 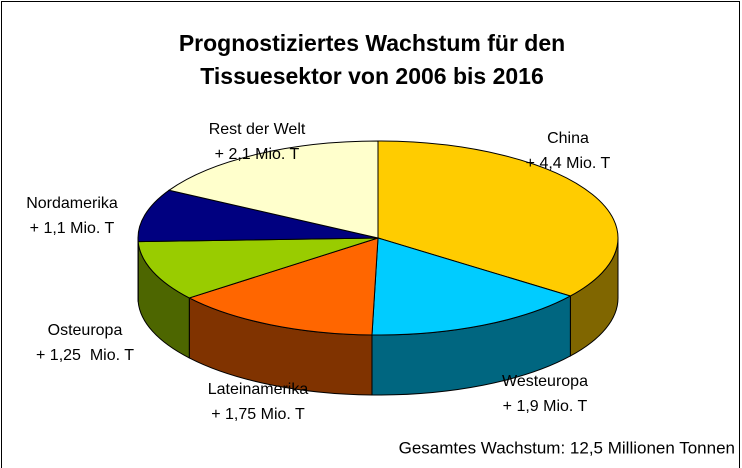 What do you see at coordinates (72, 203) in the screenshot?
I see `slice-label: Nordamerika` at bounding box center [72, 203].